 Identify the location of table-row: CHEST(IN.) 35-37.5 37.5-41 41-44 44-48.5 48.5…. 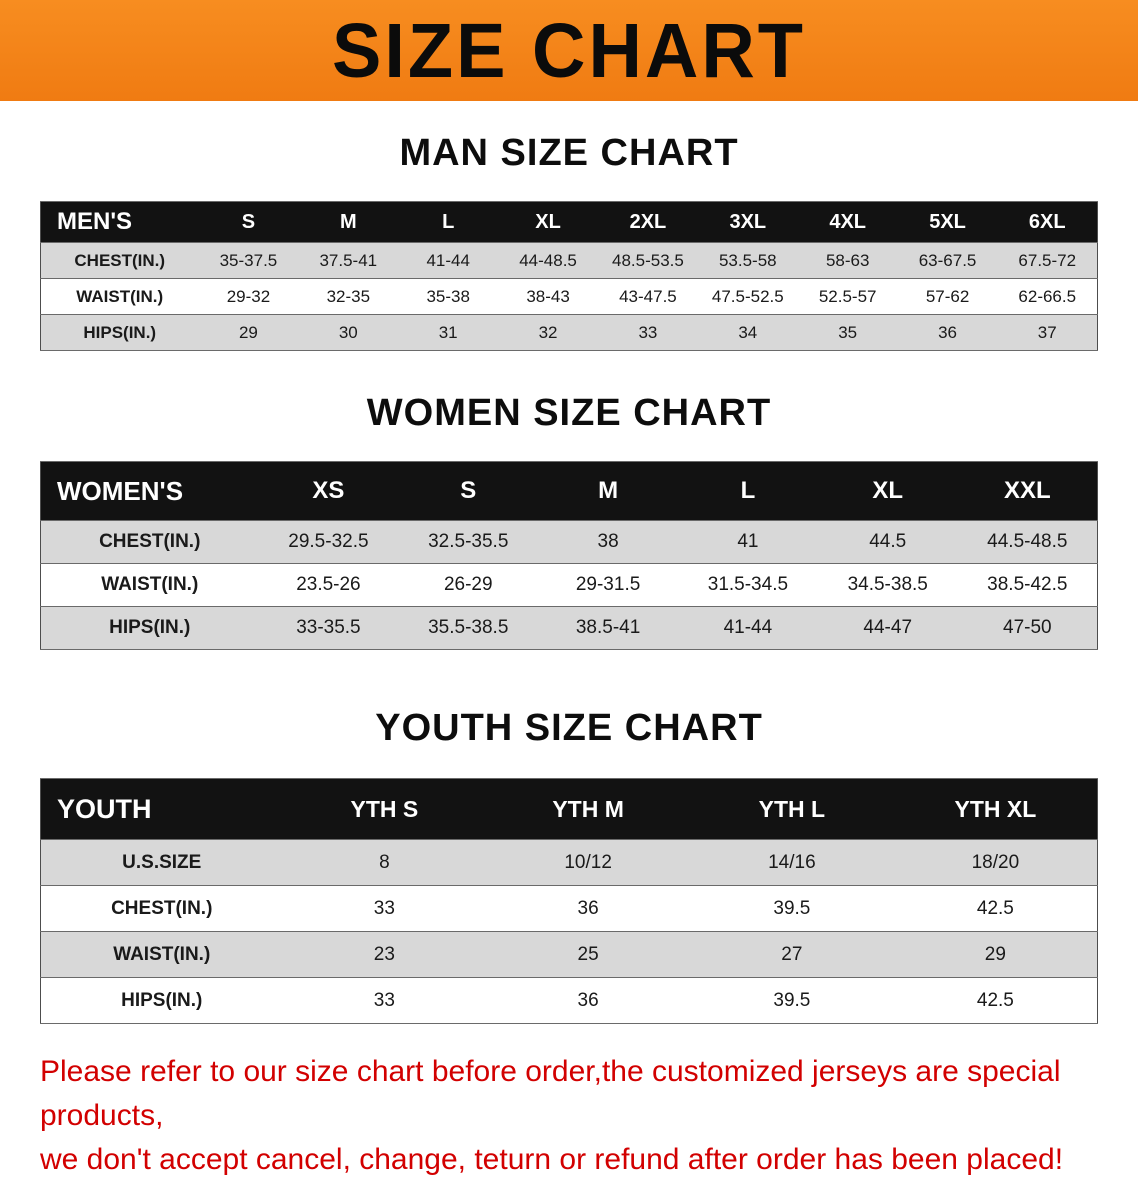
(569, 260).